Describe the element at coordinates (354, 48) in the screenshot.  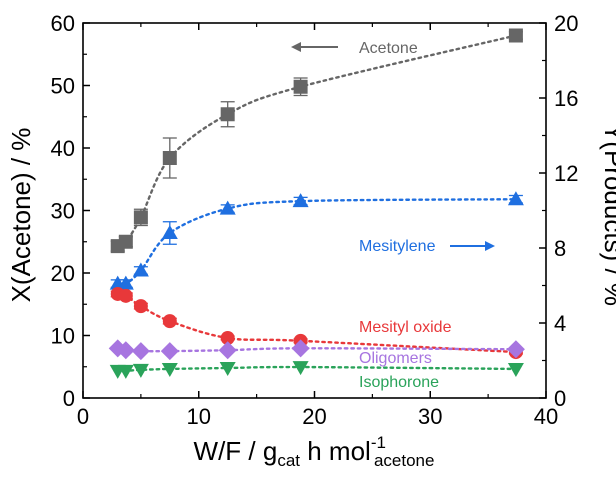
I see `annotation-acetone: Acetone` at that location.